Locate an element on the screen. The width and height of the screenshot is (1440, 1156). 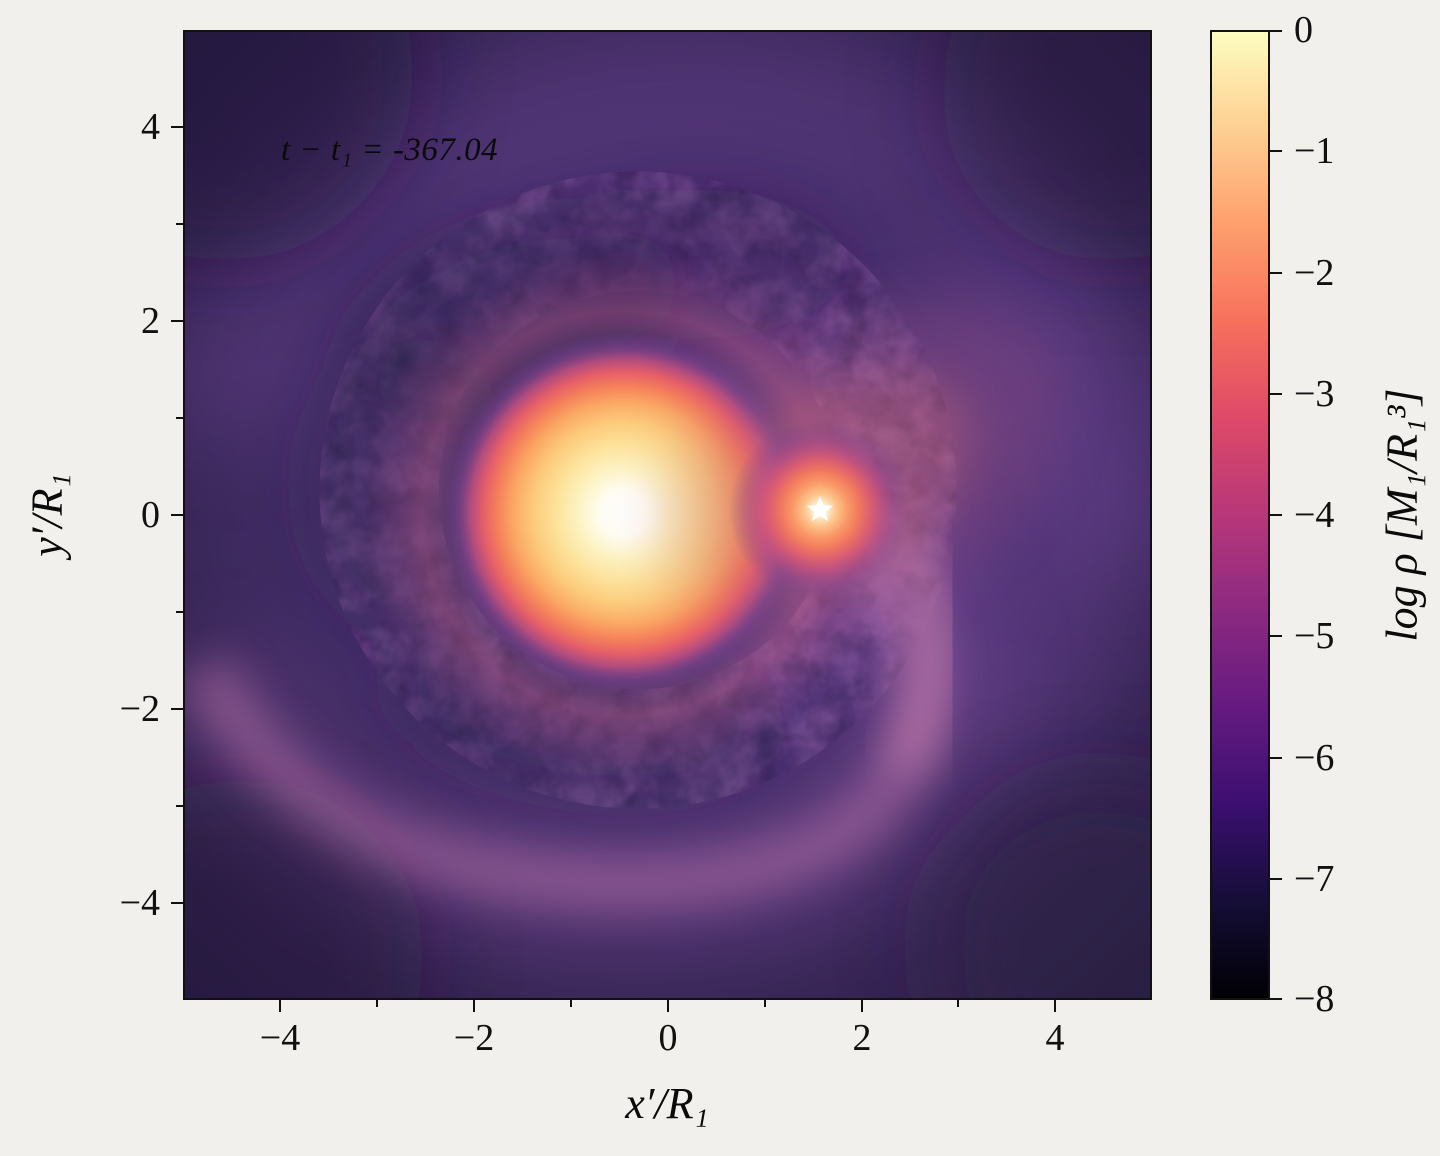
colorbar-tick-label: −2 is located at coordinates (1314, 273).